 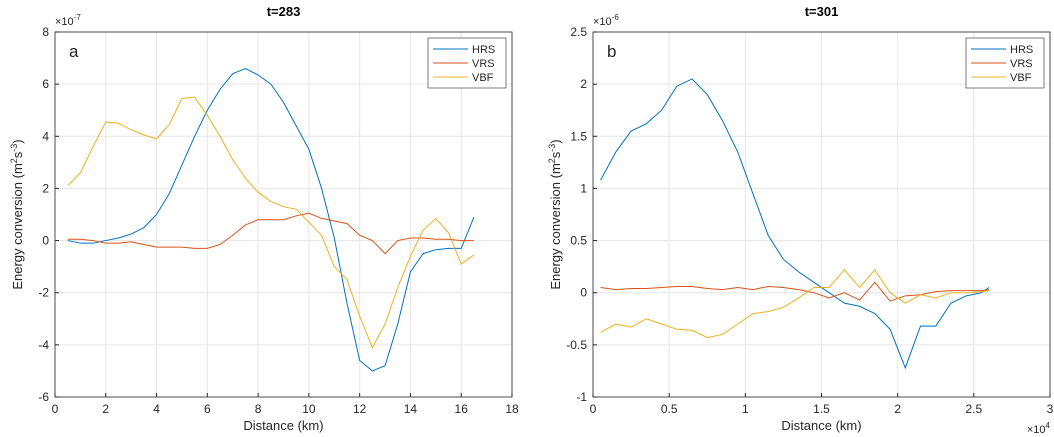 What do you see at coordinates (258, 409) in the screenshot?
I see `x-tick-label: 8` at bounding box center [258, 409].